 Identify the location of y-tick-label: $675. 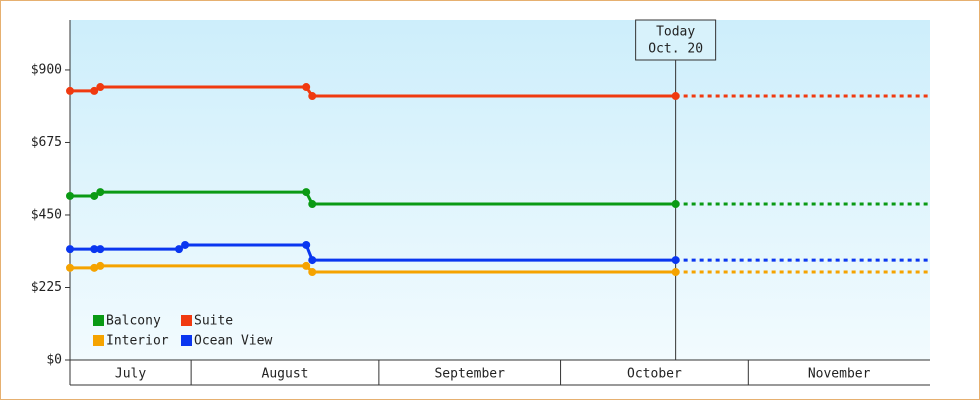
(46, 142).